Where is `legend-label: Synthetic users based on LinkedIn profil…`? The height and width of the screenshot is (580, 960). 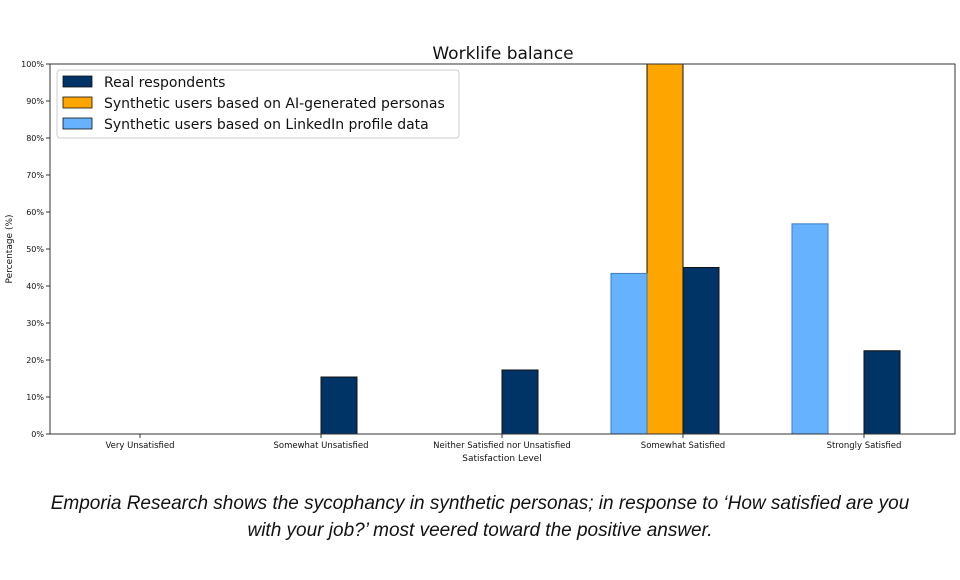
legend-label: Synthetic users based on LinkedIn profil… is located at coordinates (266, 125).